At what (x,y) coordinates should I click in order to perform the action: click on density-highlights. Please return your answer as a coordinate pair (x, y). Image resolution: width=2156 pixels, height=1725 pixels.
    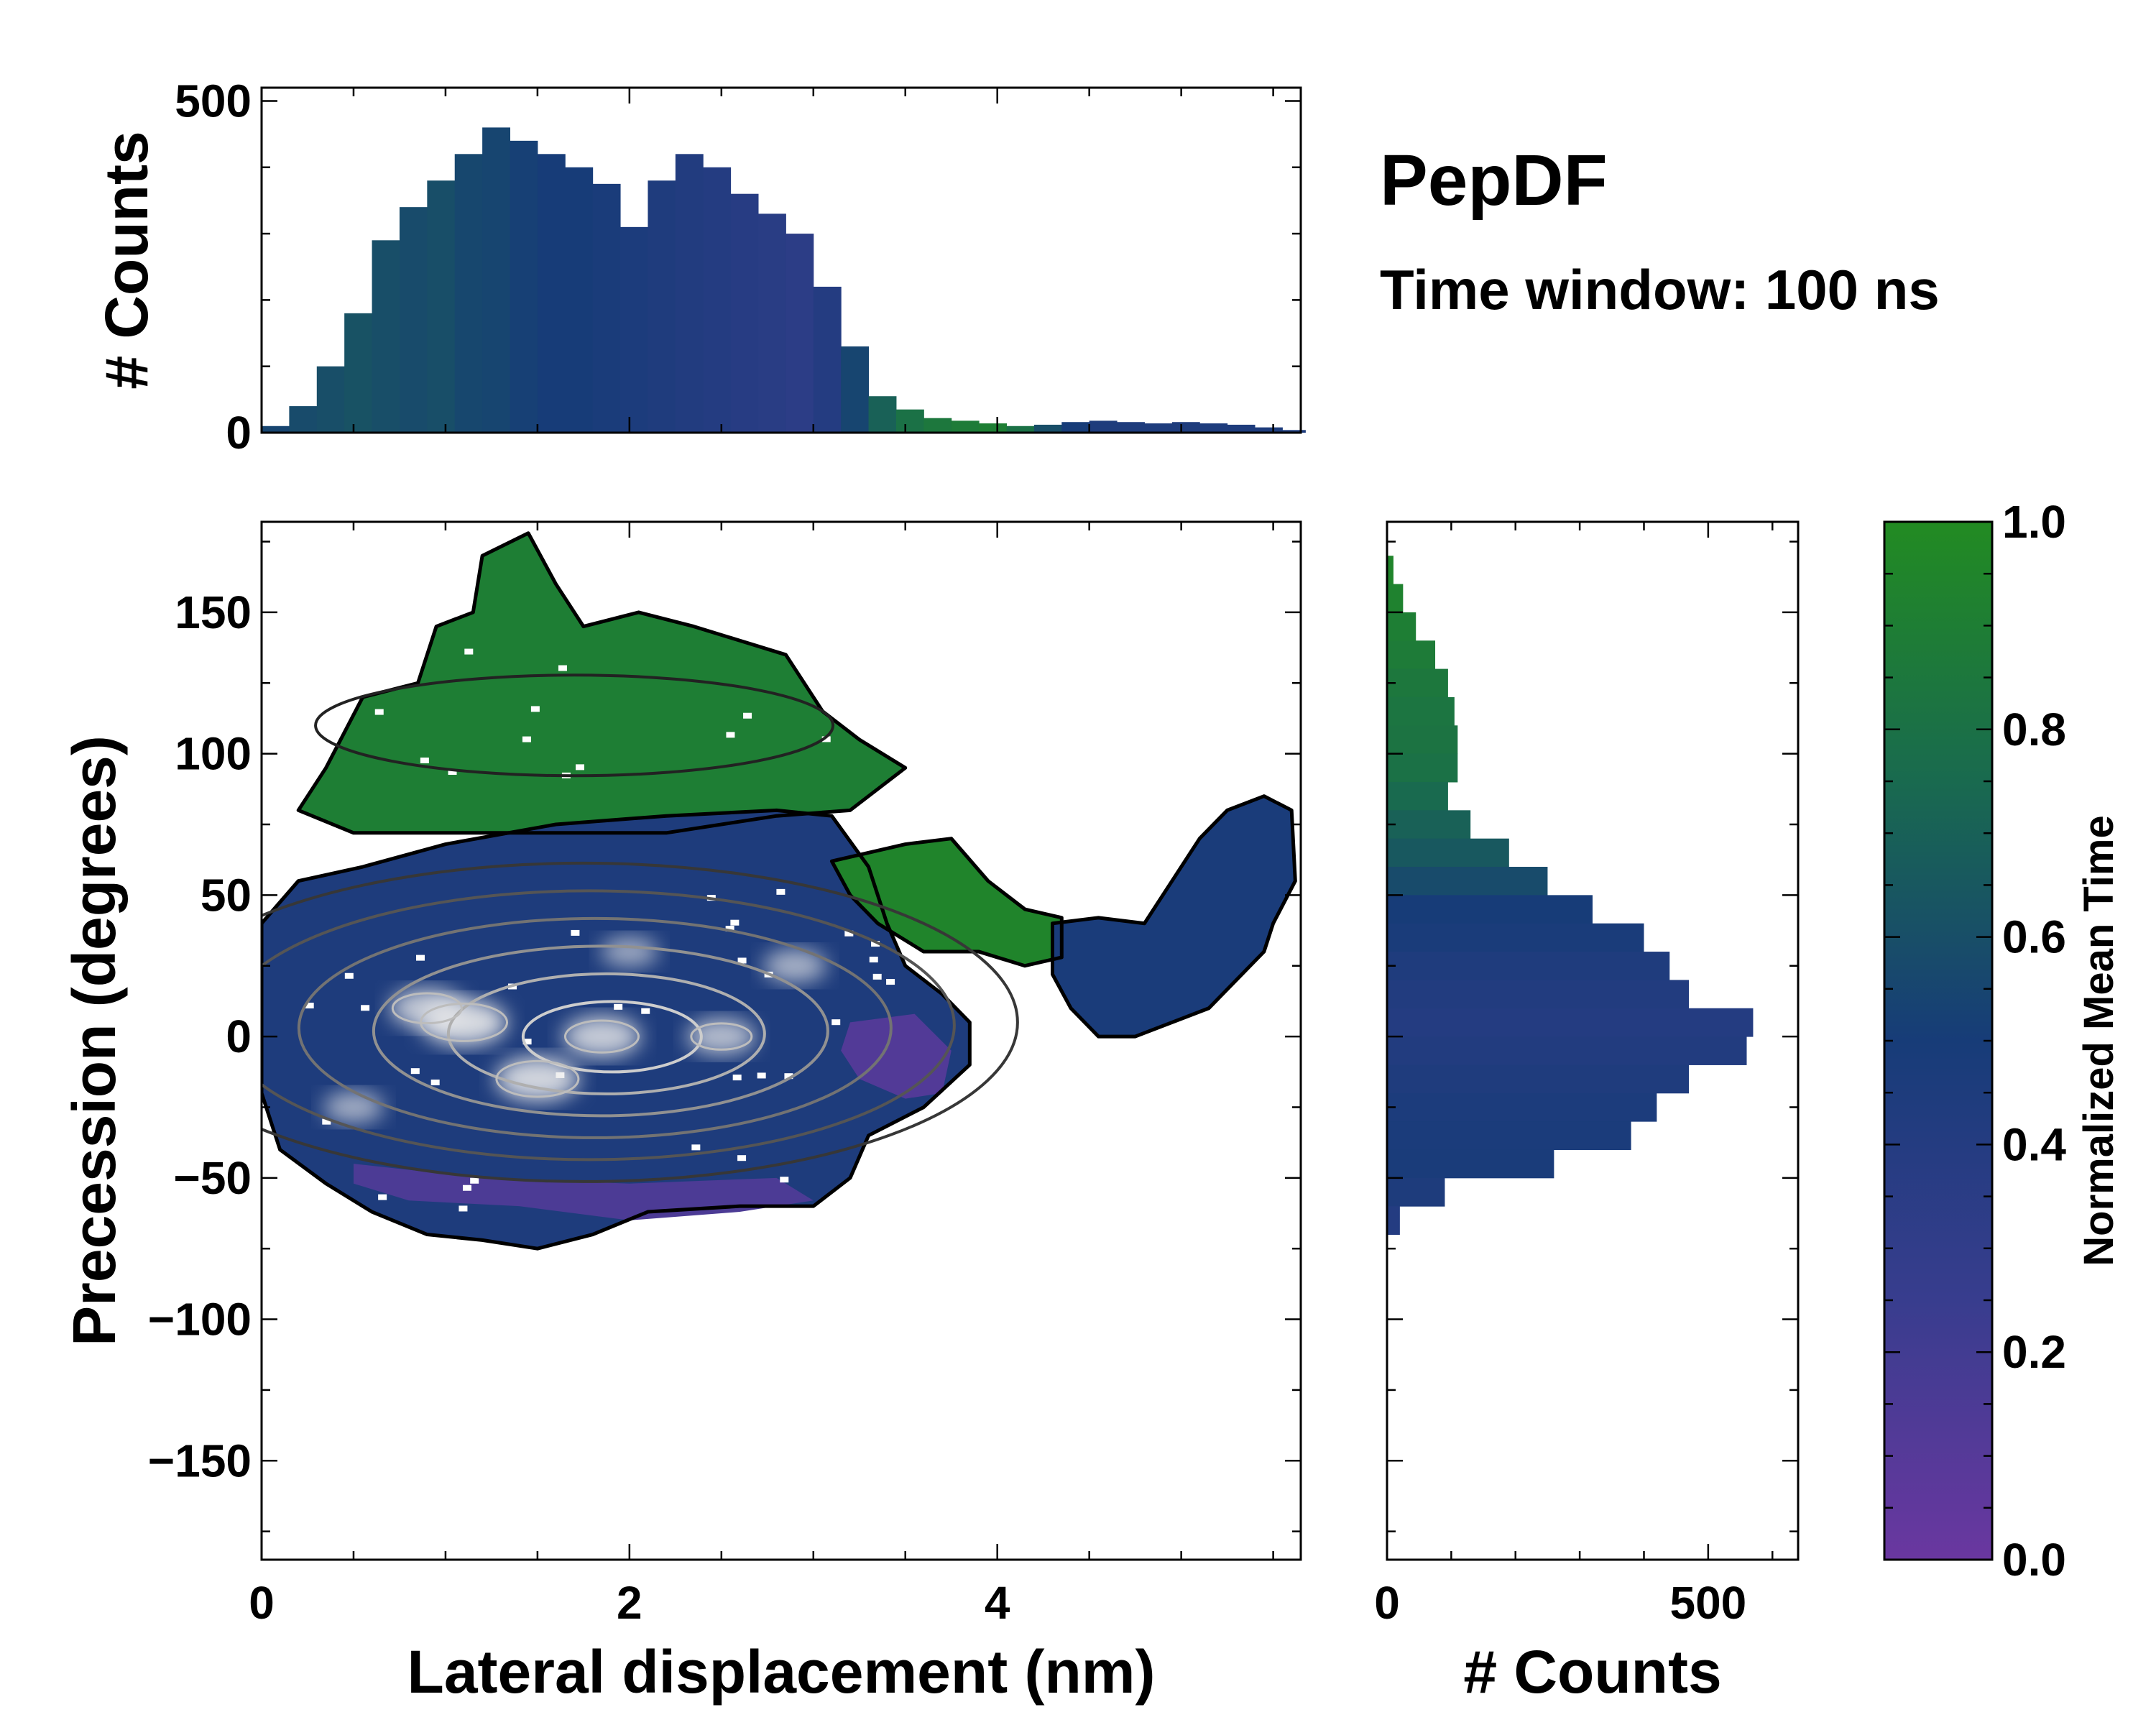
    Looking at the image, I should click on (575, 1030).